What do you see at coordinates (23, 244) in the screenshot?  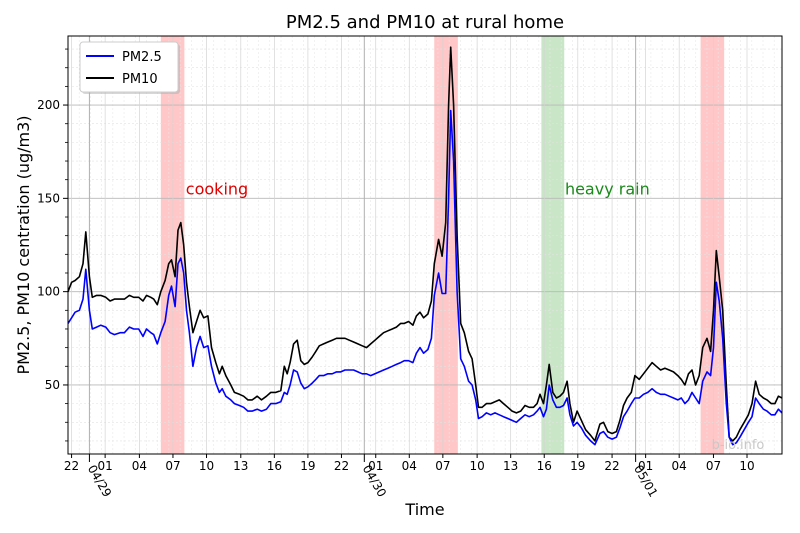 I see `y-axis-label: PM2.5, PM10 centration (ug/m3)` at bounding box center [23, 244].